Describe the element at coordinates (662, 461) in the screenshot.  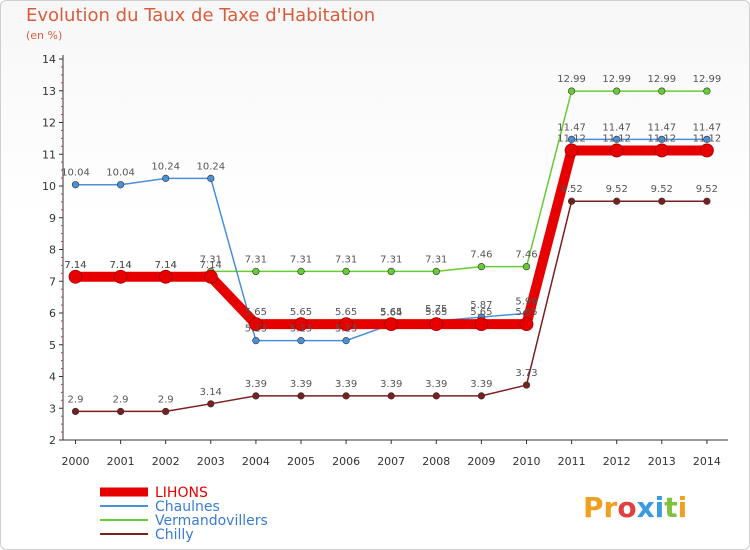
I see `x-tick-label: 2013` at that location.